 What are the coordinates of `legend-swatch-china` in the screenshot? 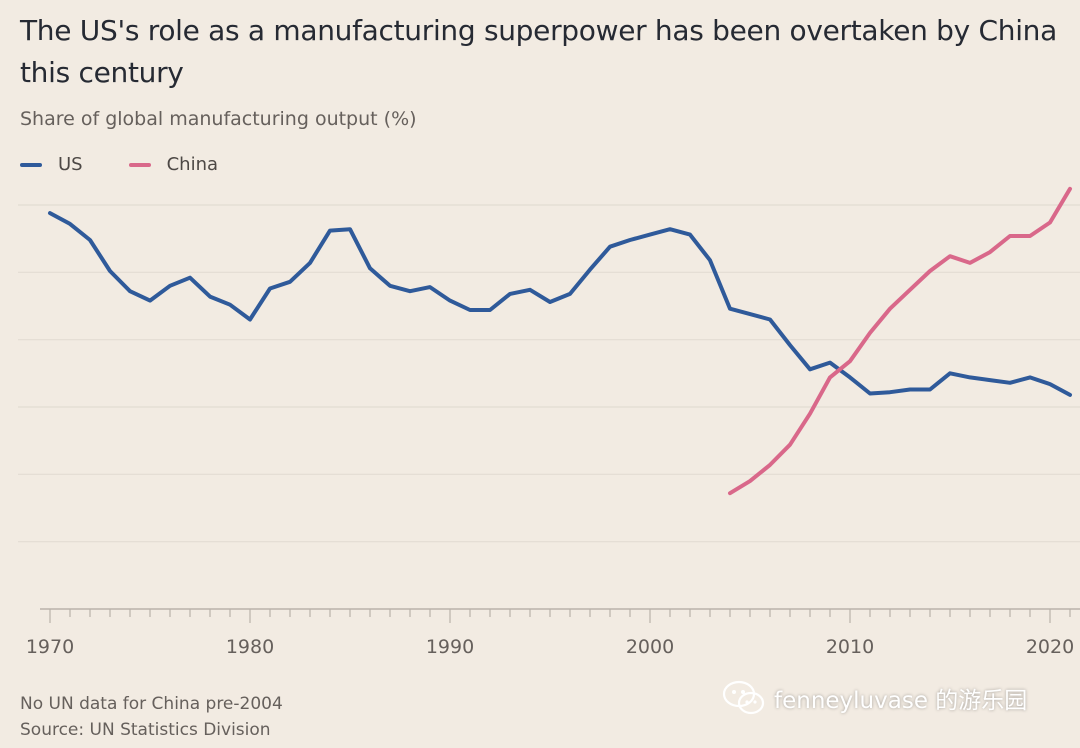 It's located at (139, 164).